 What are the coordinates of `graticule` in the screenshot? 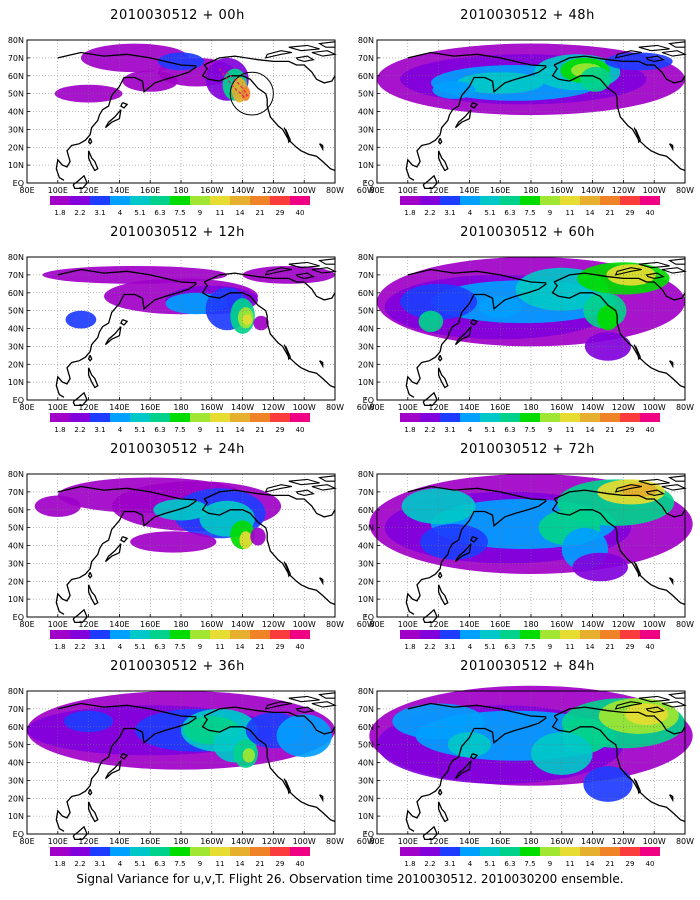 It's located at (181, 328).